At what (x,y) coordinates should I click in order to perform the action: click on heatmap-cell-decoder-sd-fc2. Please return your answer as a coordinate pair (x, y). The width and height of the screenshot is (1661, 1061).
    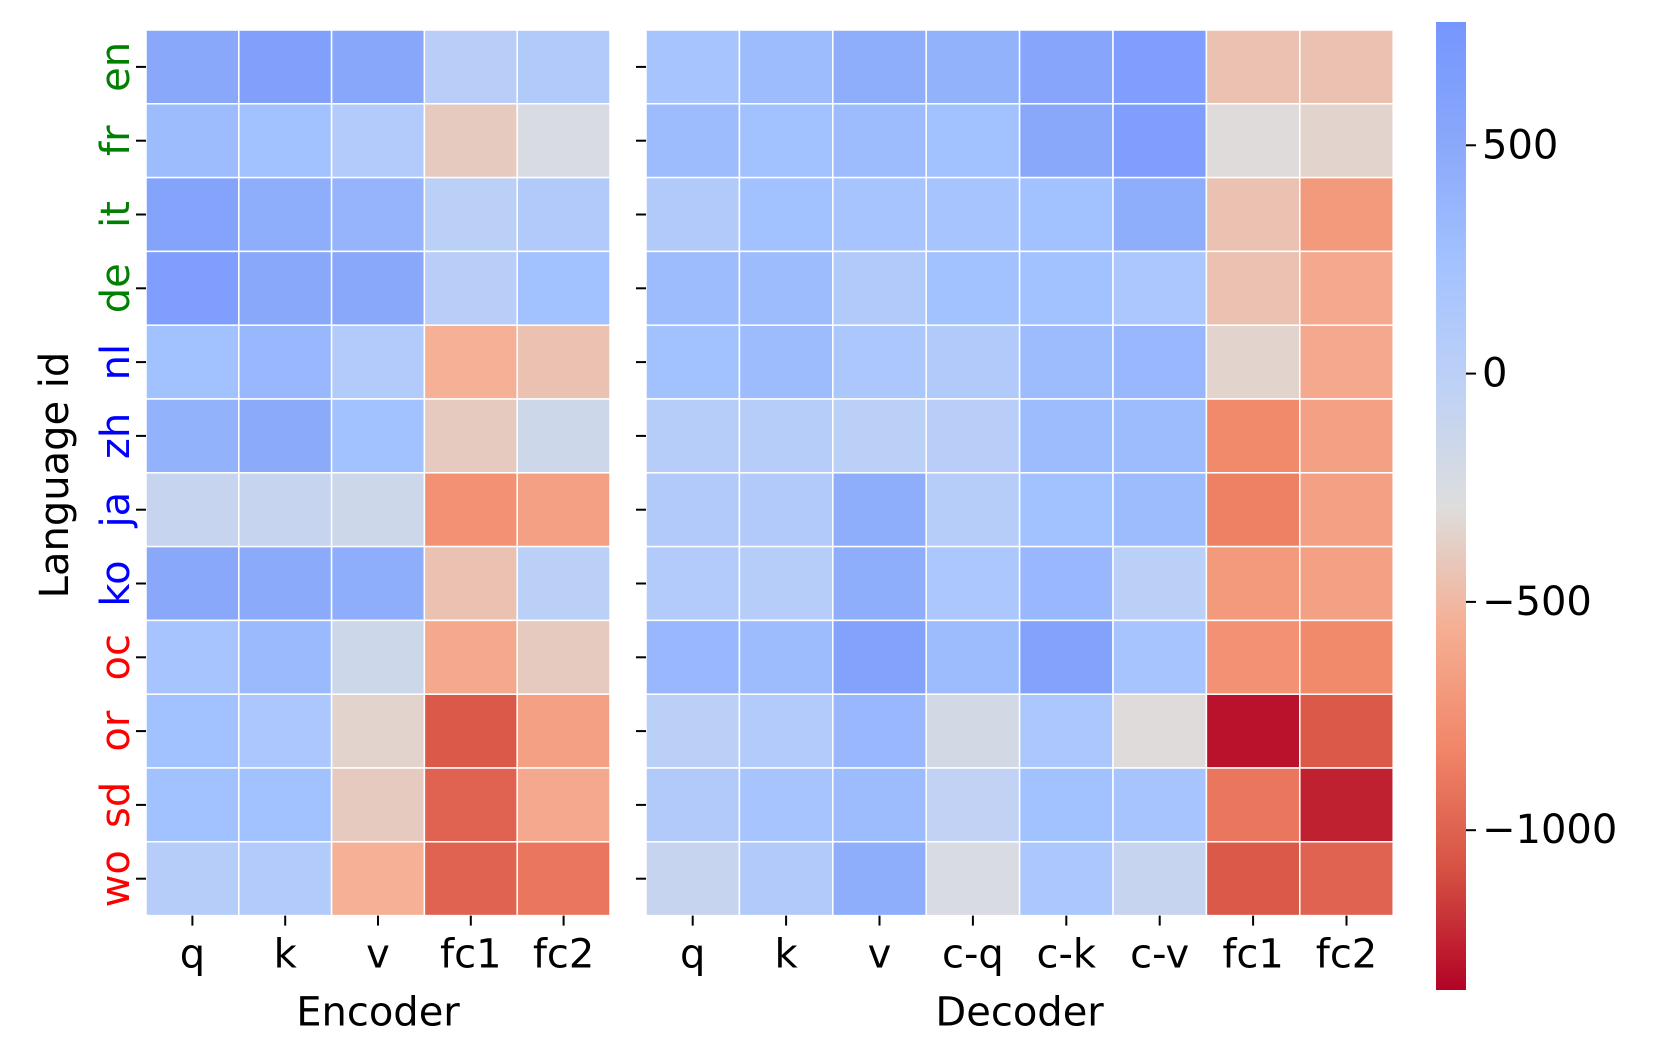
    Looking at the image, I should click on (1346, 805).